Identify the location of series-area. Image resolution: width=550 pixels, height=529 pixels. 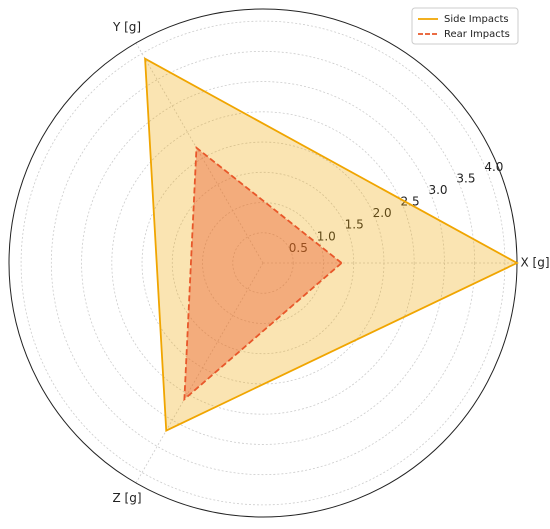
(263, 273).